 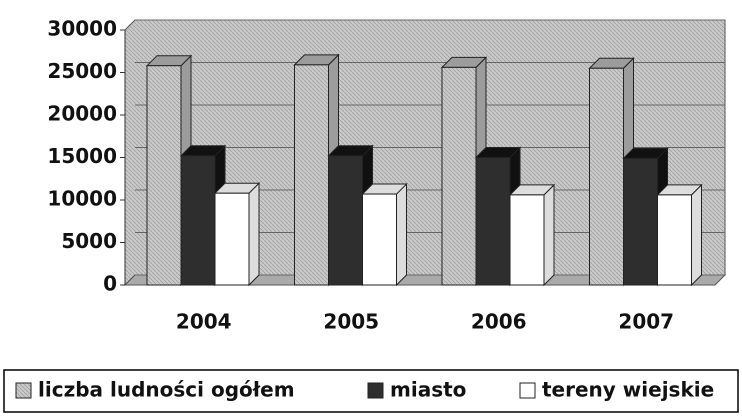 I want to click on y-tick-label: 30000, so click(x=82, y=29).